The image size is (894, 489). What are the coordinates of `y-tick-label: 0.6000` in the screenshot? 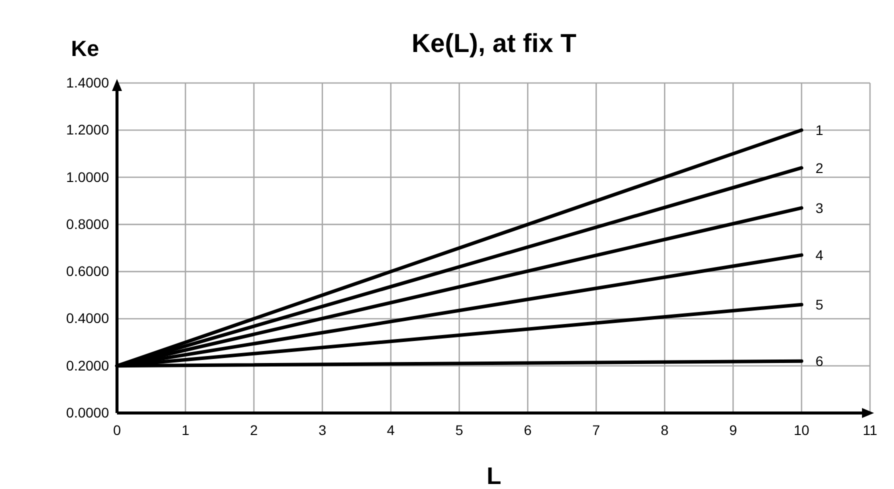 It's located at (88, 271).